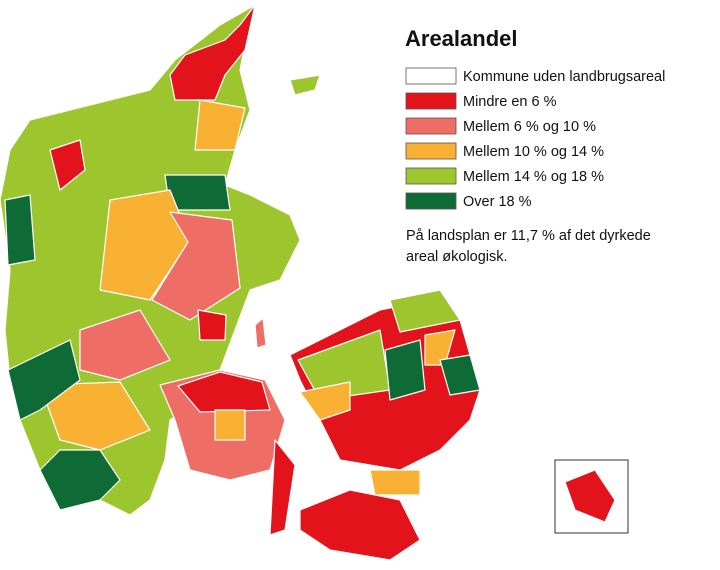 This screenshot has height=570, width=720. What do you see at coordinates (533, 152) in the screenshot?
I see `legend-label: Mellem 10 % og 14 %` at bounding box center [533, 152].